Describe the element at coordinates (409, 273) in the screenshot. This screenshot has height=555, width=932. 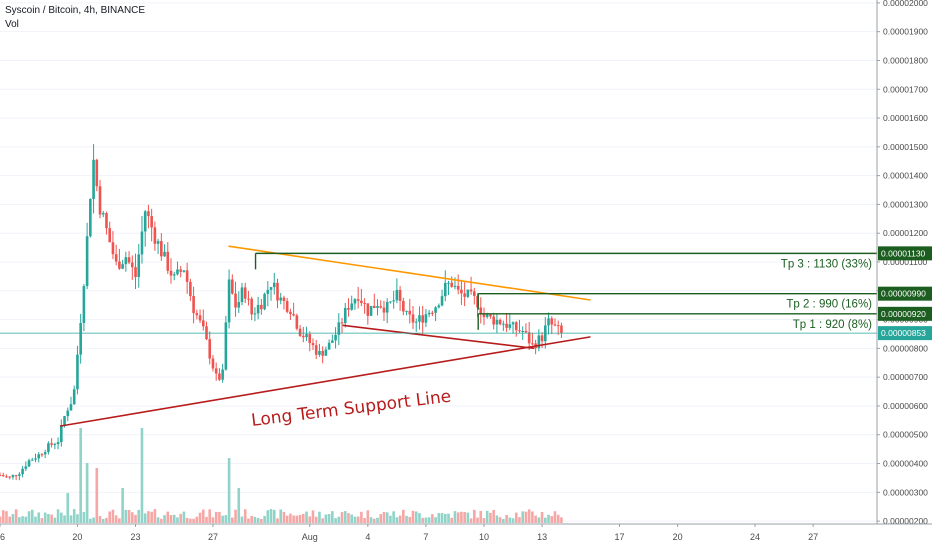
I see `descending-resistance-line` at that location.